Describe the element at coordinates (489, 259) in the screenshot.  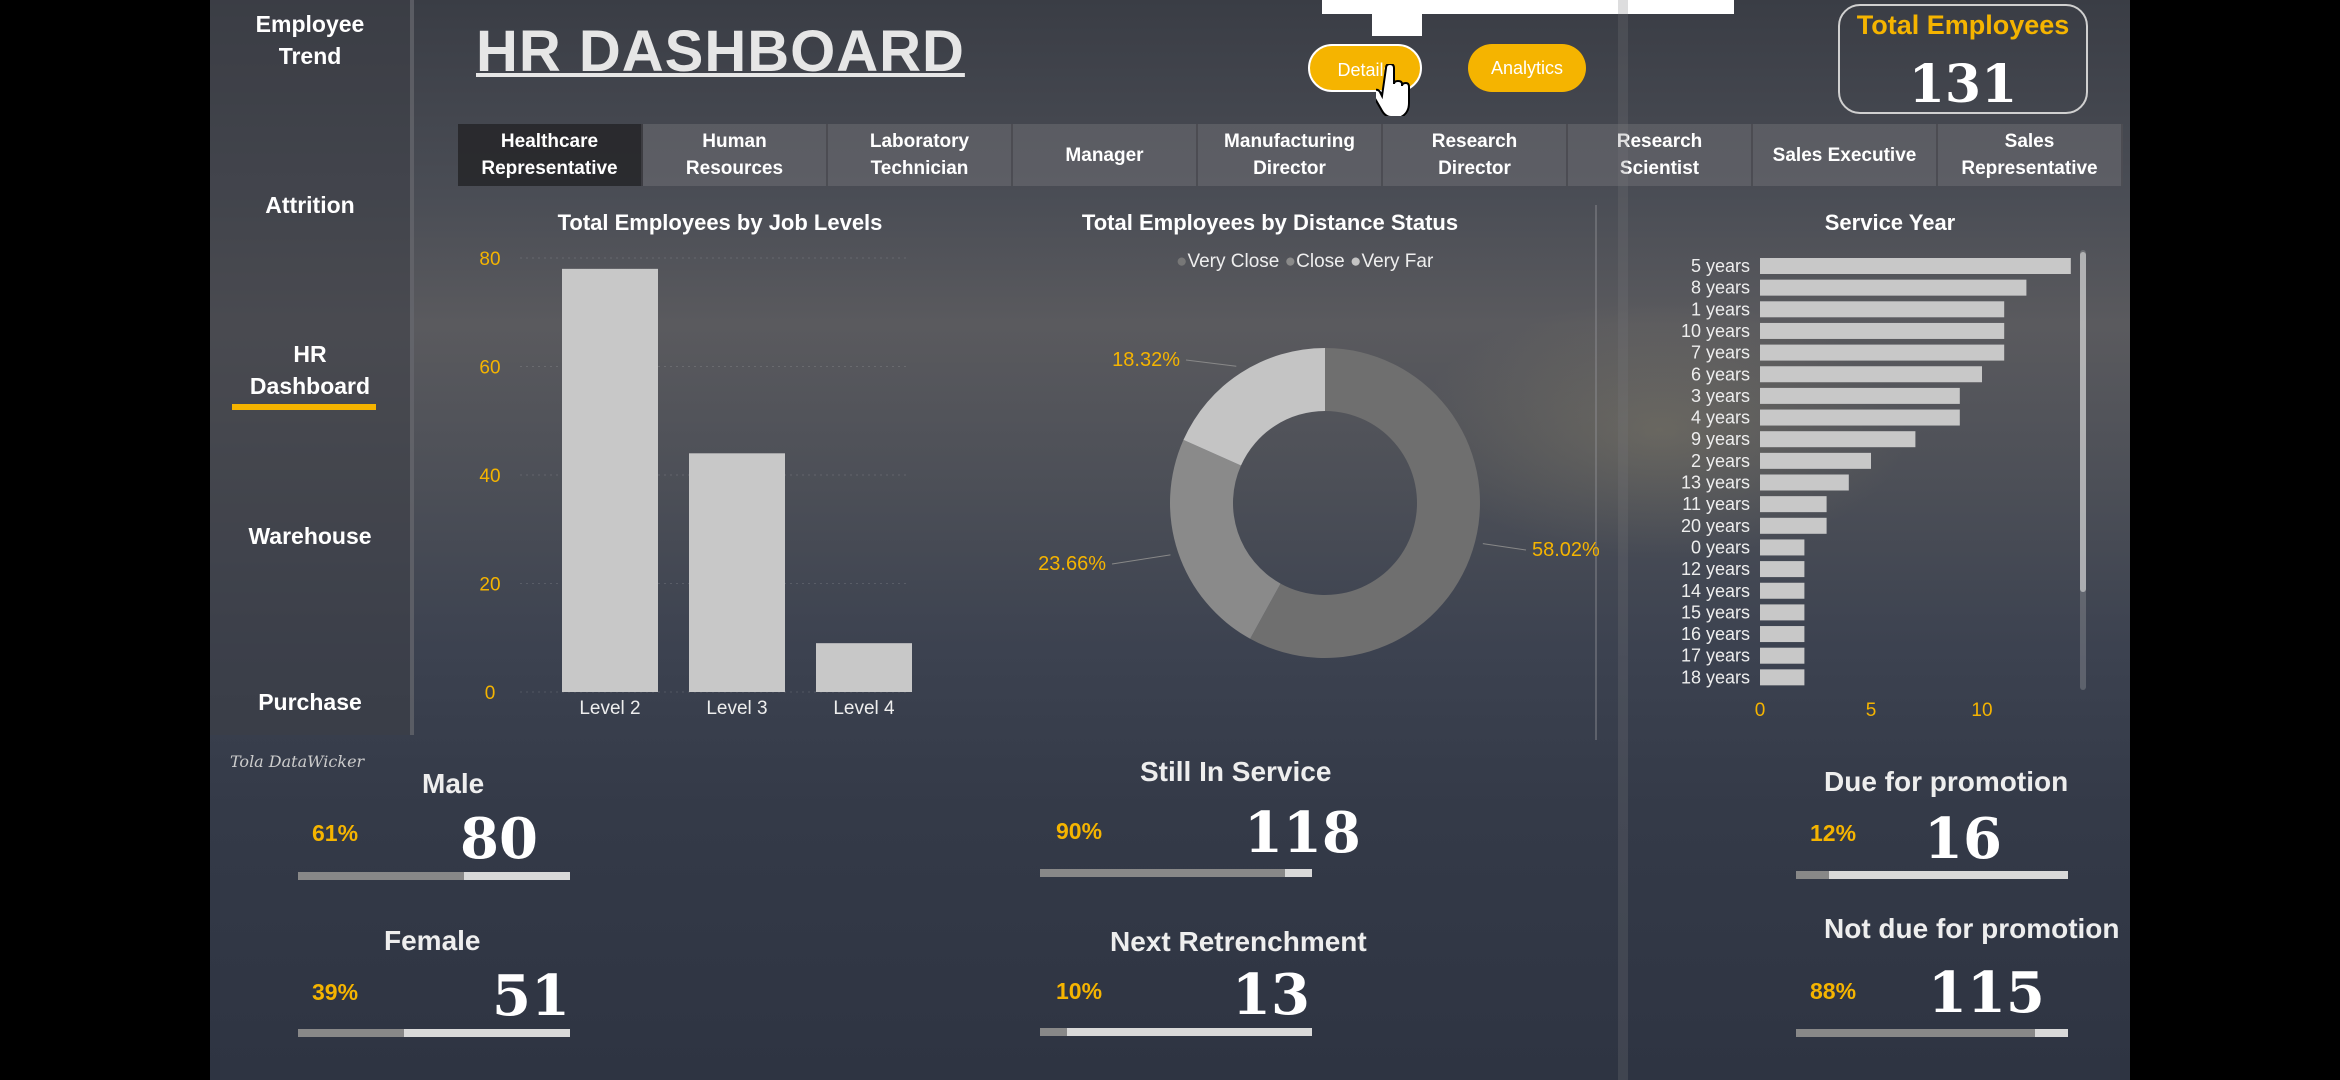
I see `y-tick-label: 80` at that location.